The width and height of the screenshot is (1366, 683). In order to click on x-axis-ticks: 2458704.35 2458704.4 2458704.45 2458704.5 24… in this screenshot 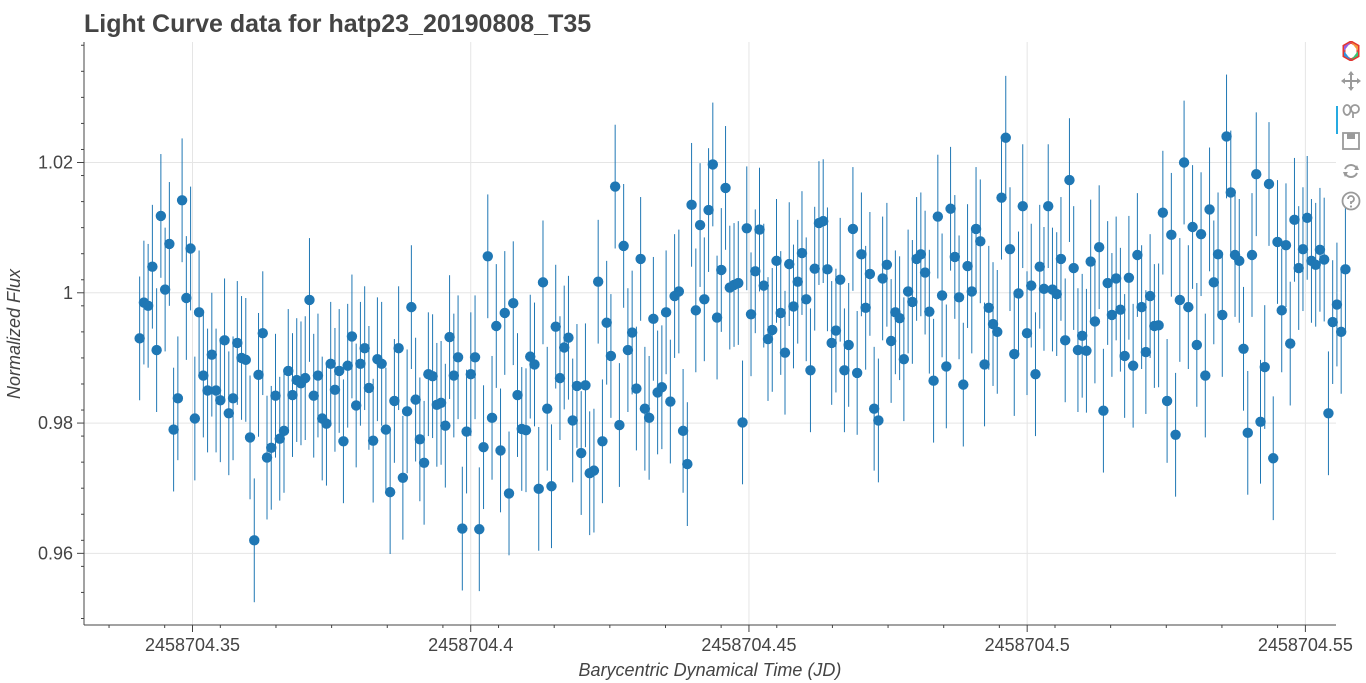, I will do `click(730, 640)`.